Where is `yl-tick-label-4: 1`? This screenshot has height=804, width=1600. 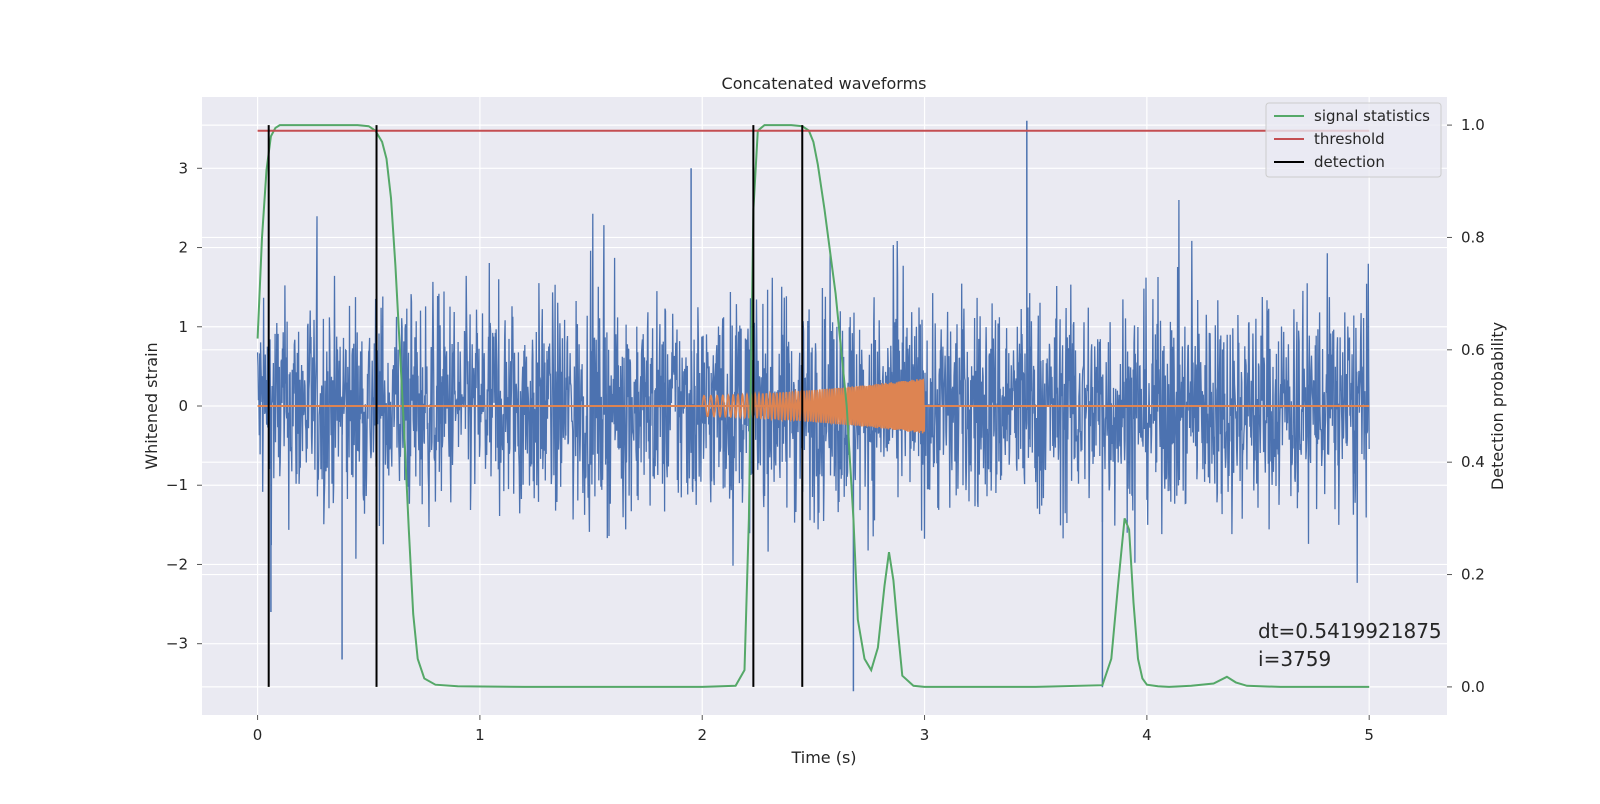
yl-tick-label-4: 1 is located at coordinates (183, 327).